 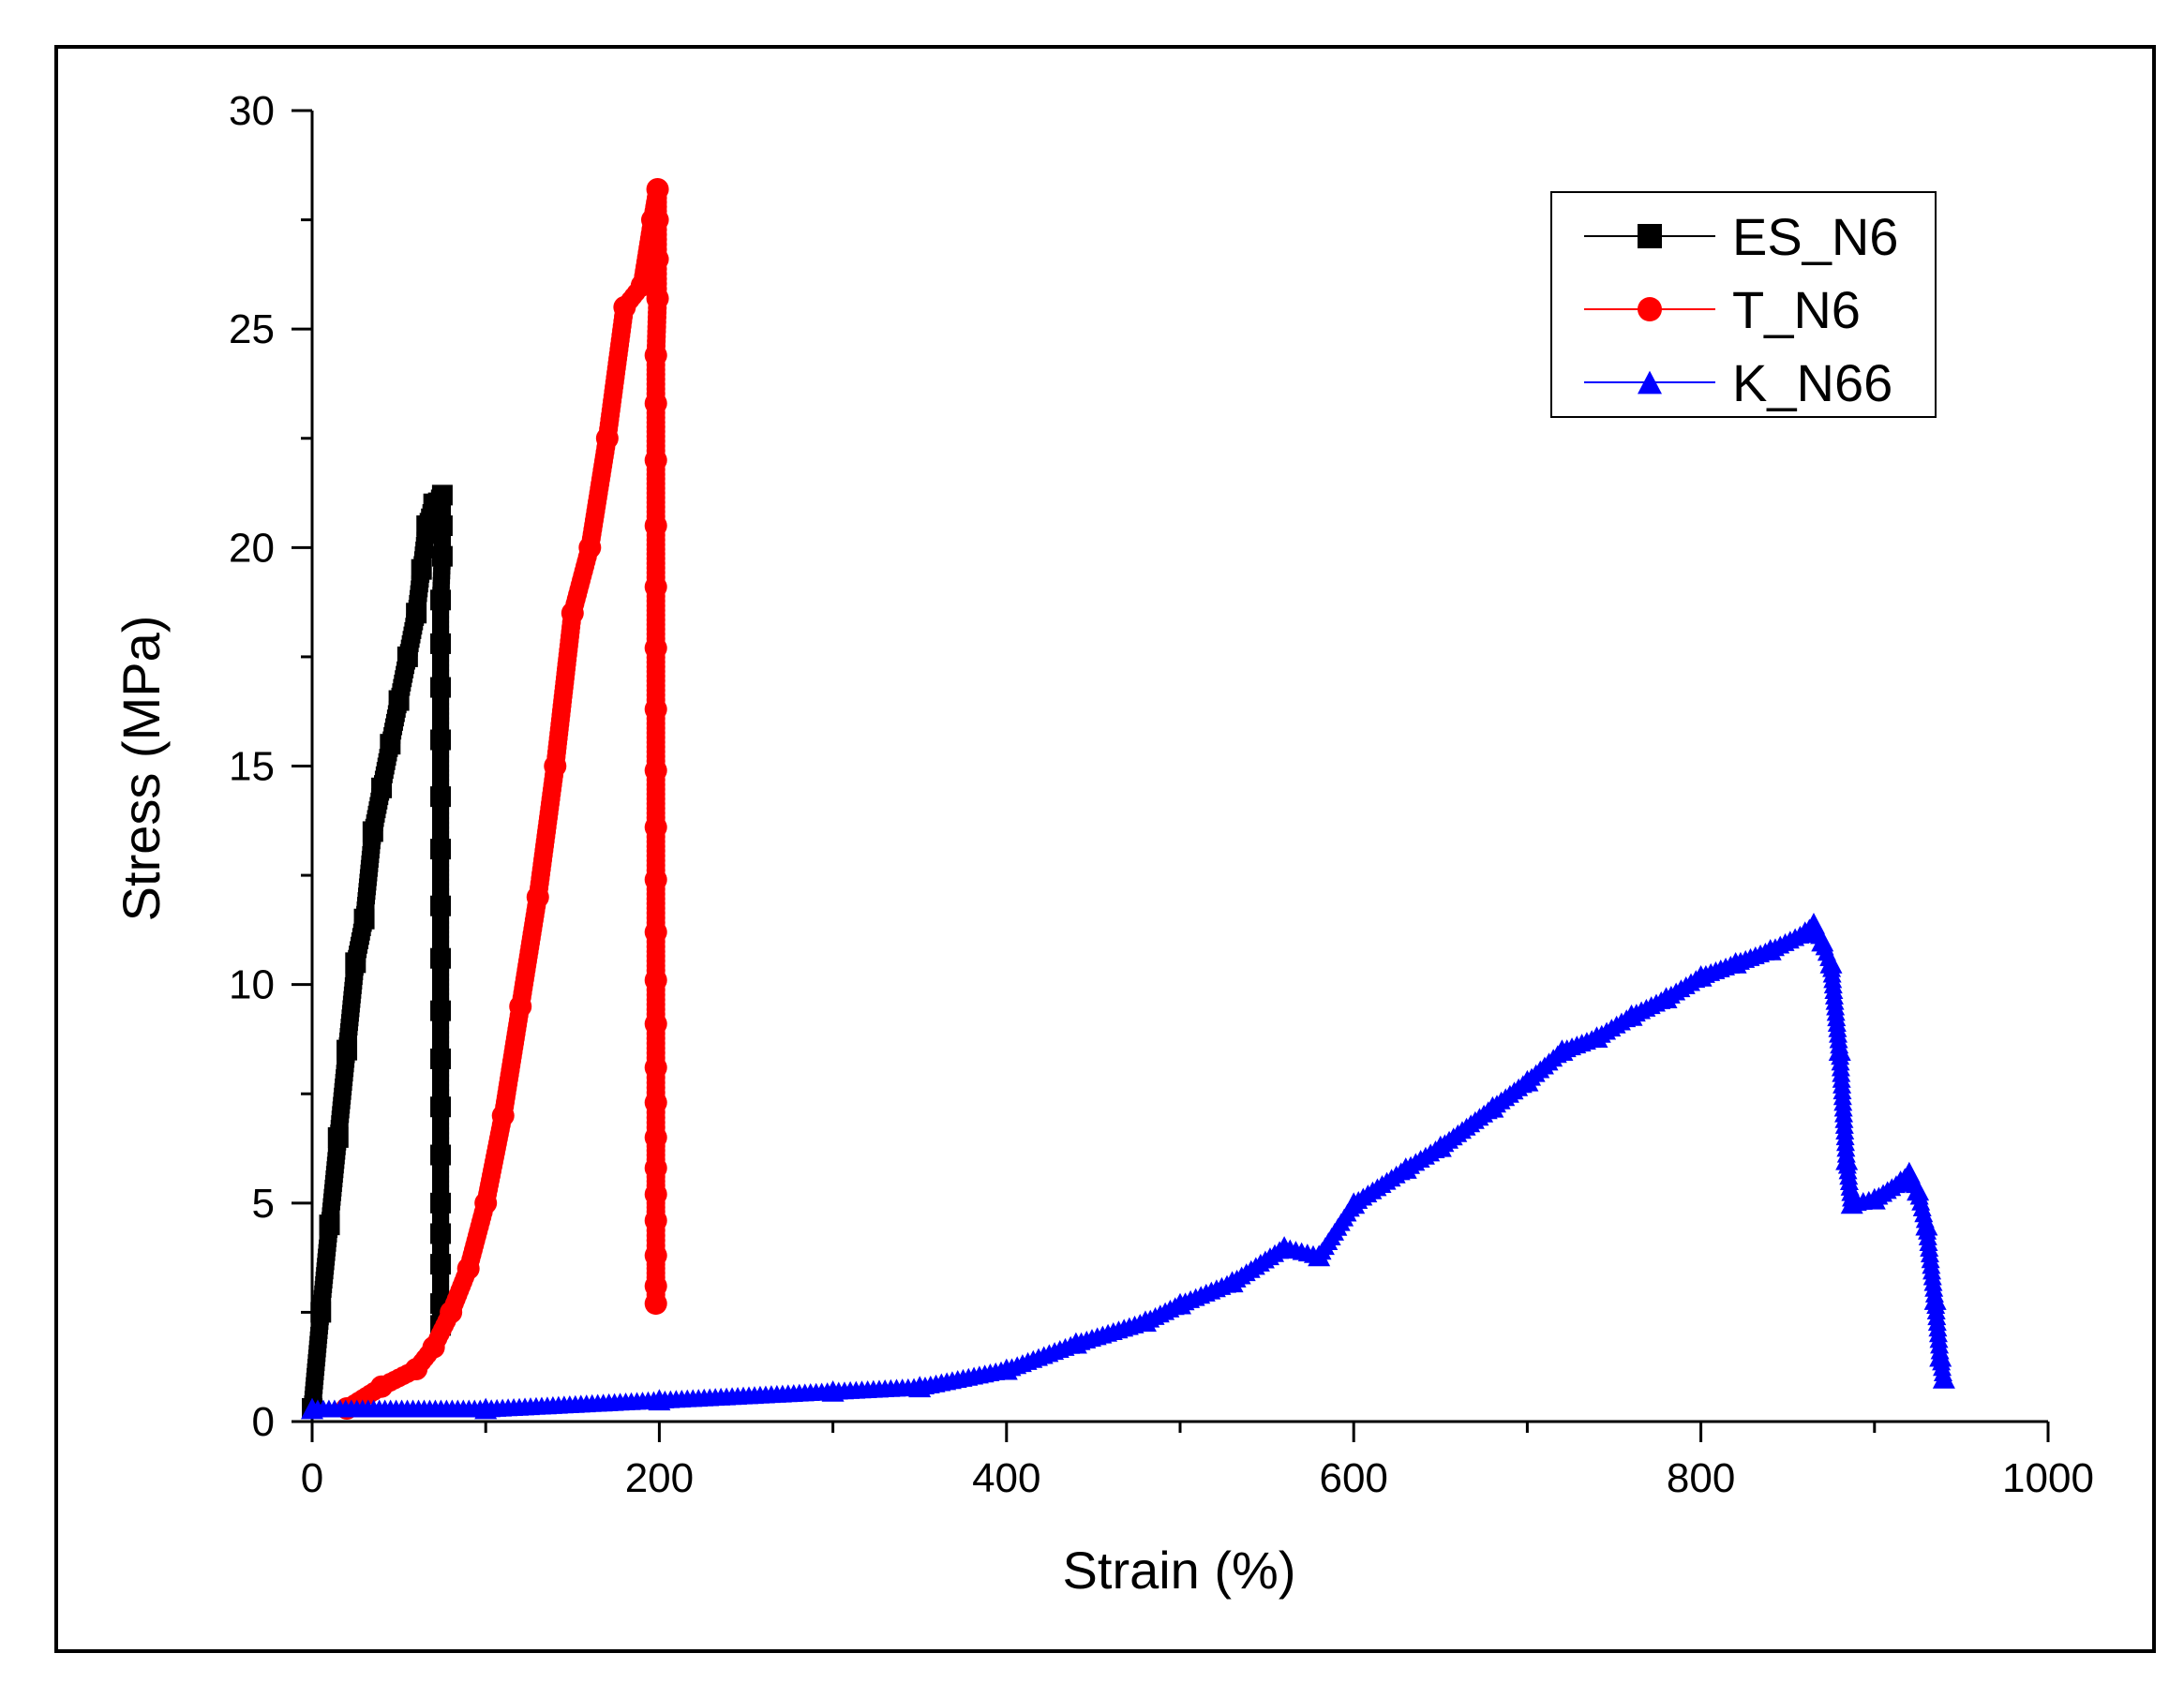 What do you see at coordinates (1812, 382) in the screenshot?
I see `legend-label: K_N66` at bounding box center [1812, 382].